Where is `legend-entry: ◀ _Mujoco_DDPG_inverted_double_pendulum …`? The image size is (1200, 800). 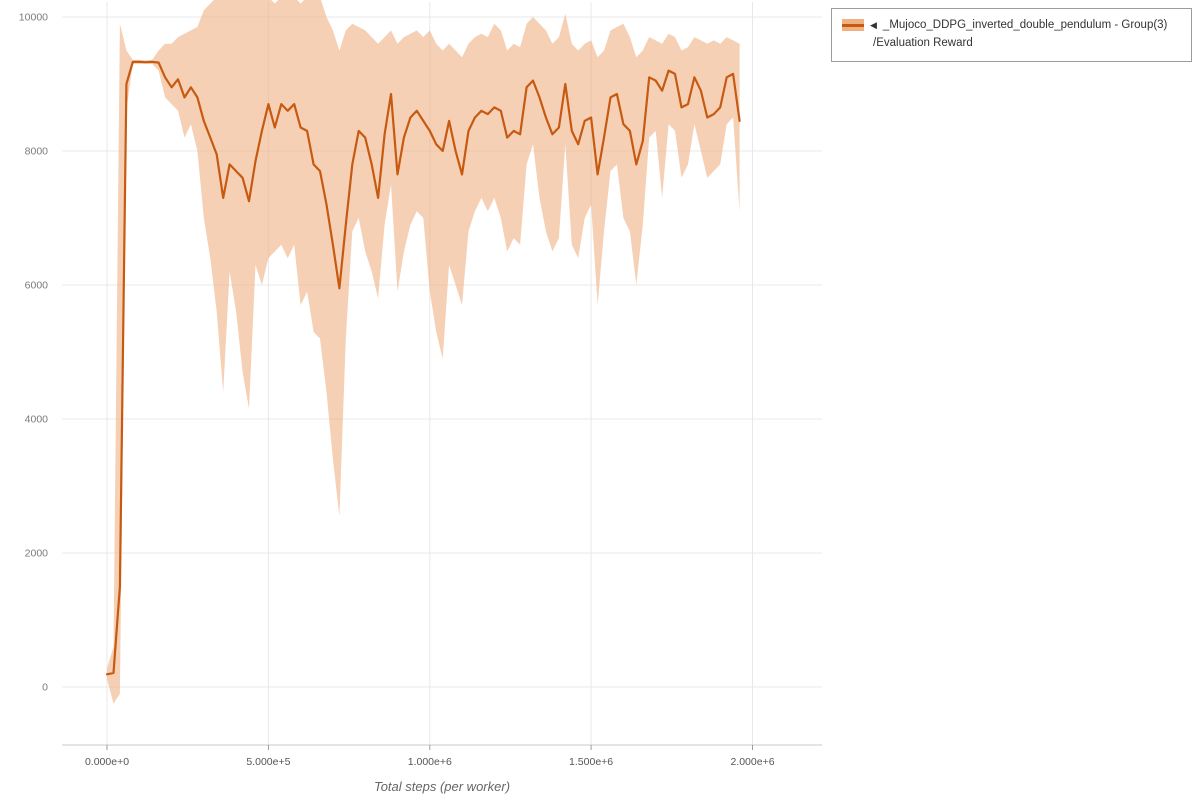
legend-entry: ◀ _Mujoco_DDPG_inverted_double_pendulum … is located at coordinates (1011, 25).